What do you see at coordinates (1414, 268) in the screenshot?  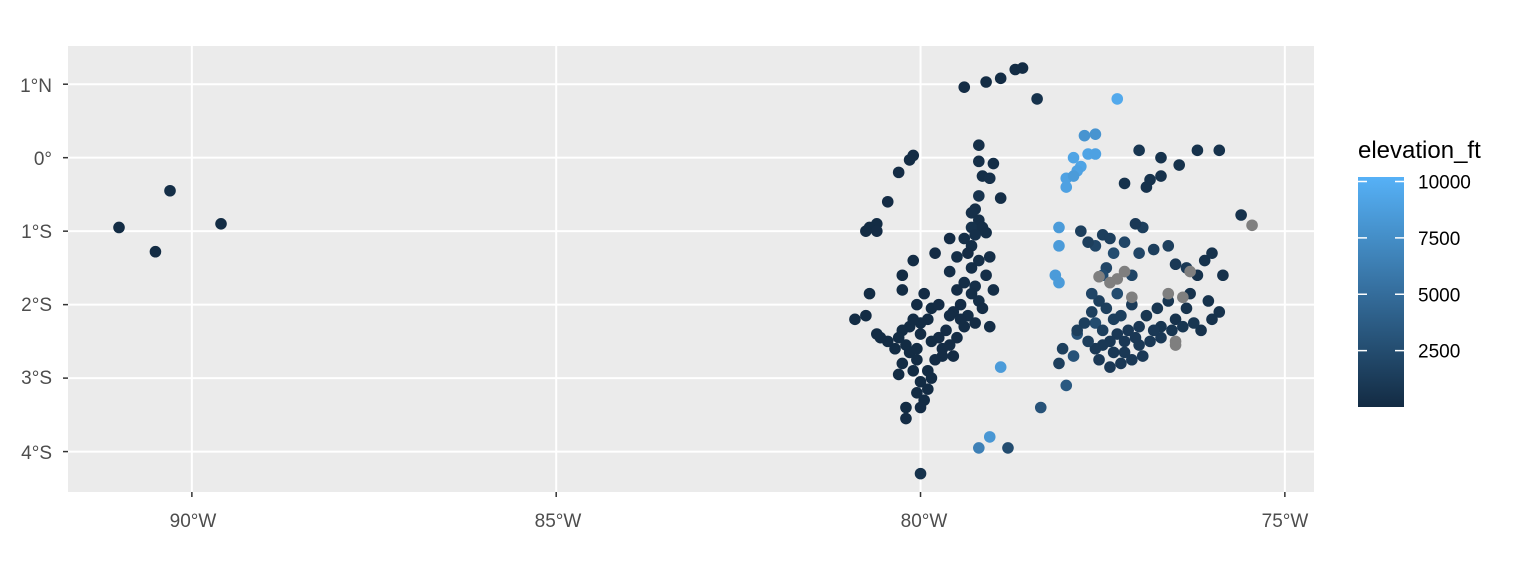 I see `legend-ticks: 2500 5000 7500 10000` at bounding box center [1414, 268].